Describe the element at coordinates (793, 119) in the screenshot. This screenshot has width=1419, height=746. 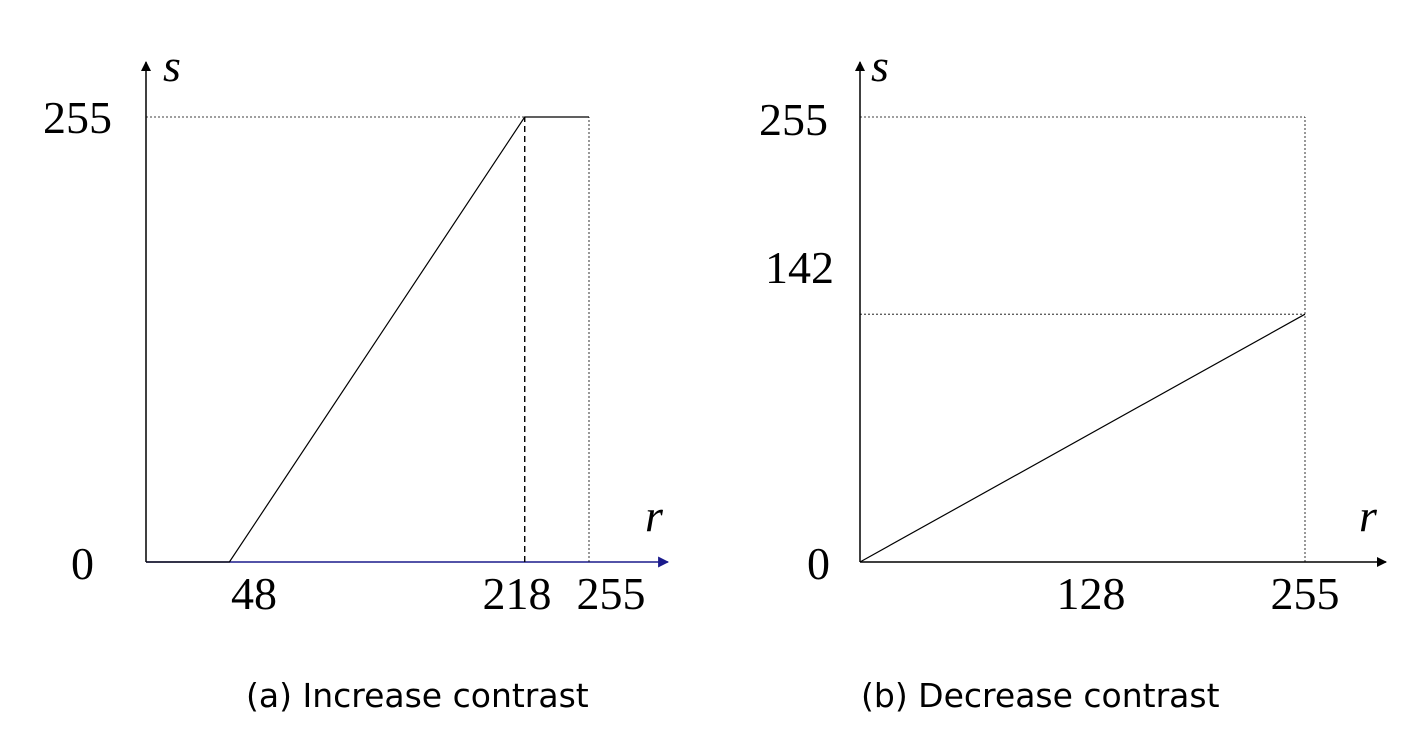
I see `y-tick-255-b: 255` at that location.